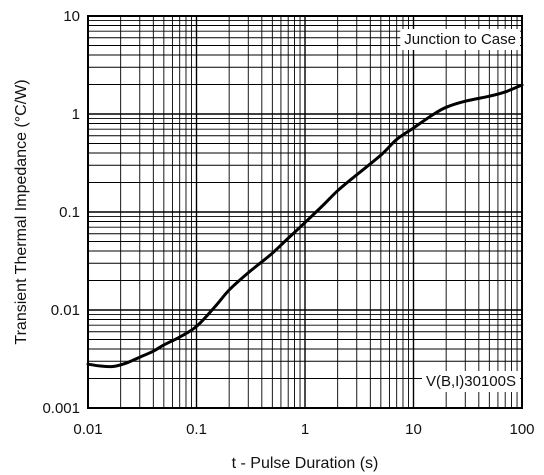  Describe the element at coordinates (69, 212) in the screenshot. I see `y-tick-label: 0.1` at that location.